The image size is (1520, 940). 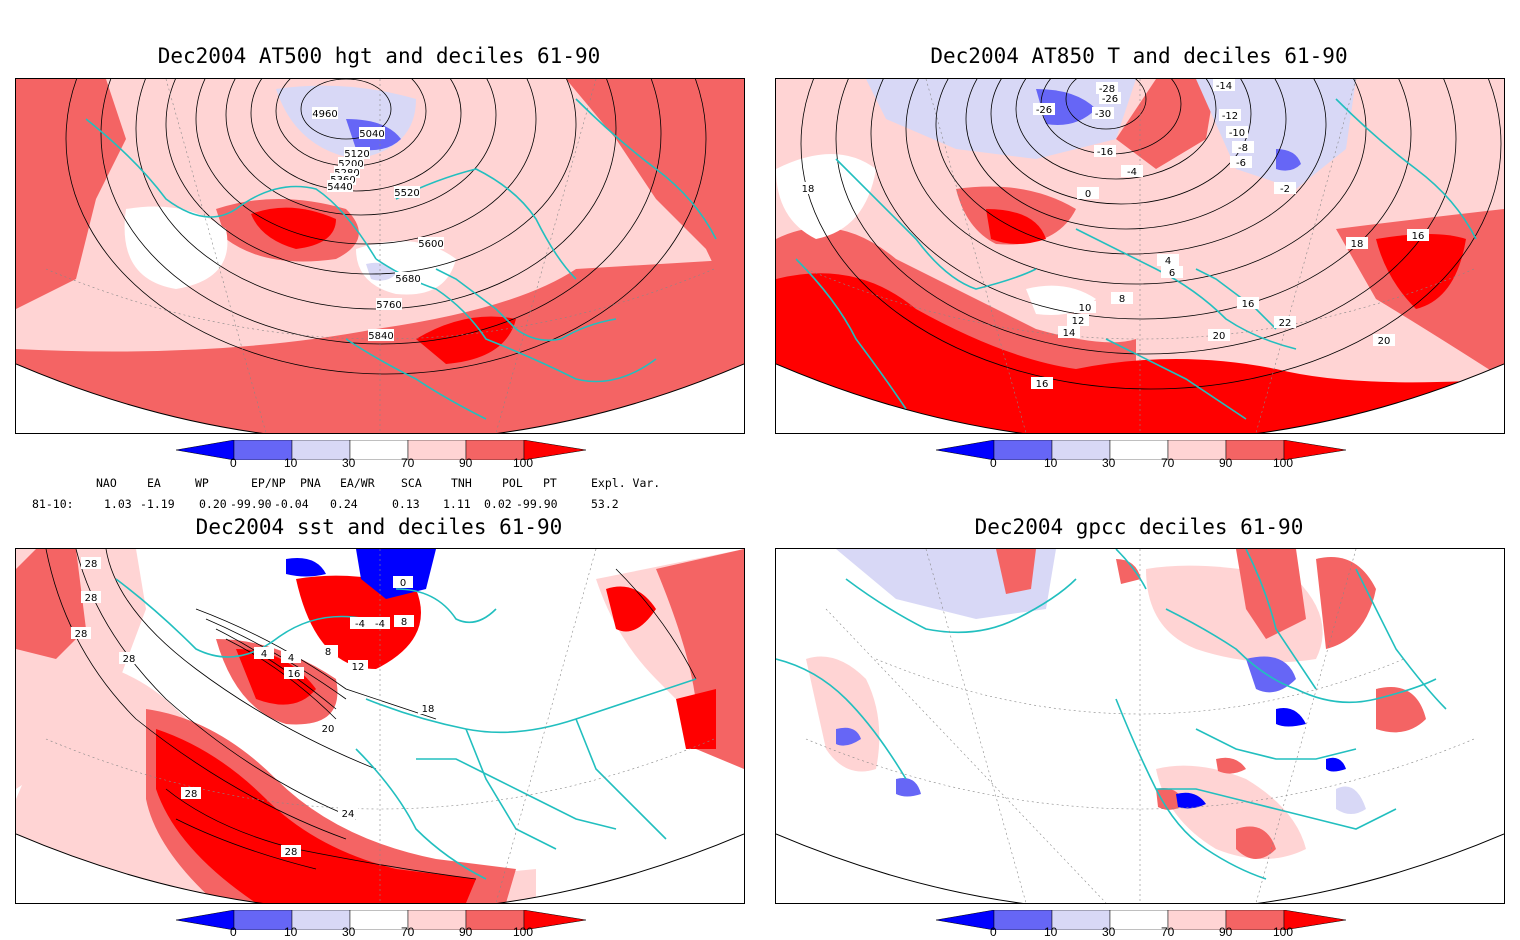 I want to click on index-value: 0.20, so click(x=213, y=504).